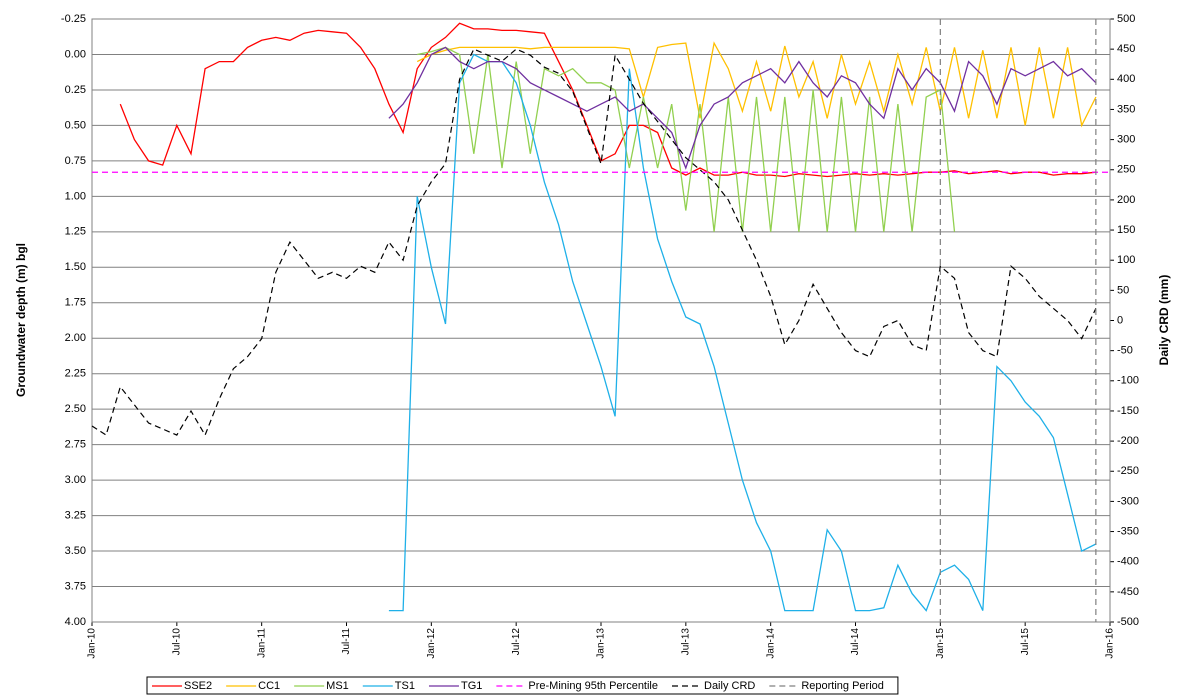  I want to click on y2-tick-label: 350, so click(1126, 109).